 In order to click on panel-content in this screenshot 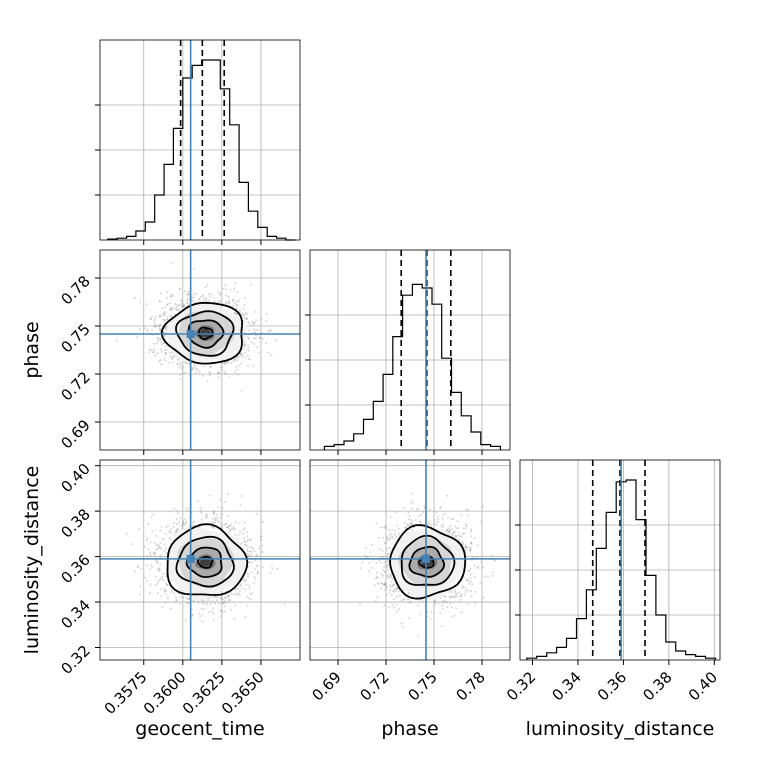, I will do `click(410, 560)`.